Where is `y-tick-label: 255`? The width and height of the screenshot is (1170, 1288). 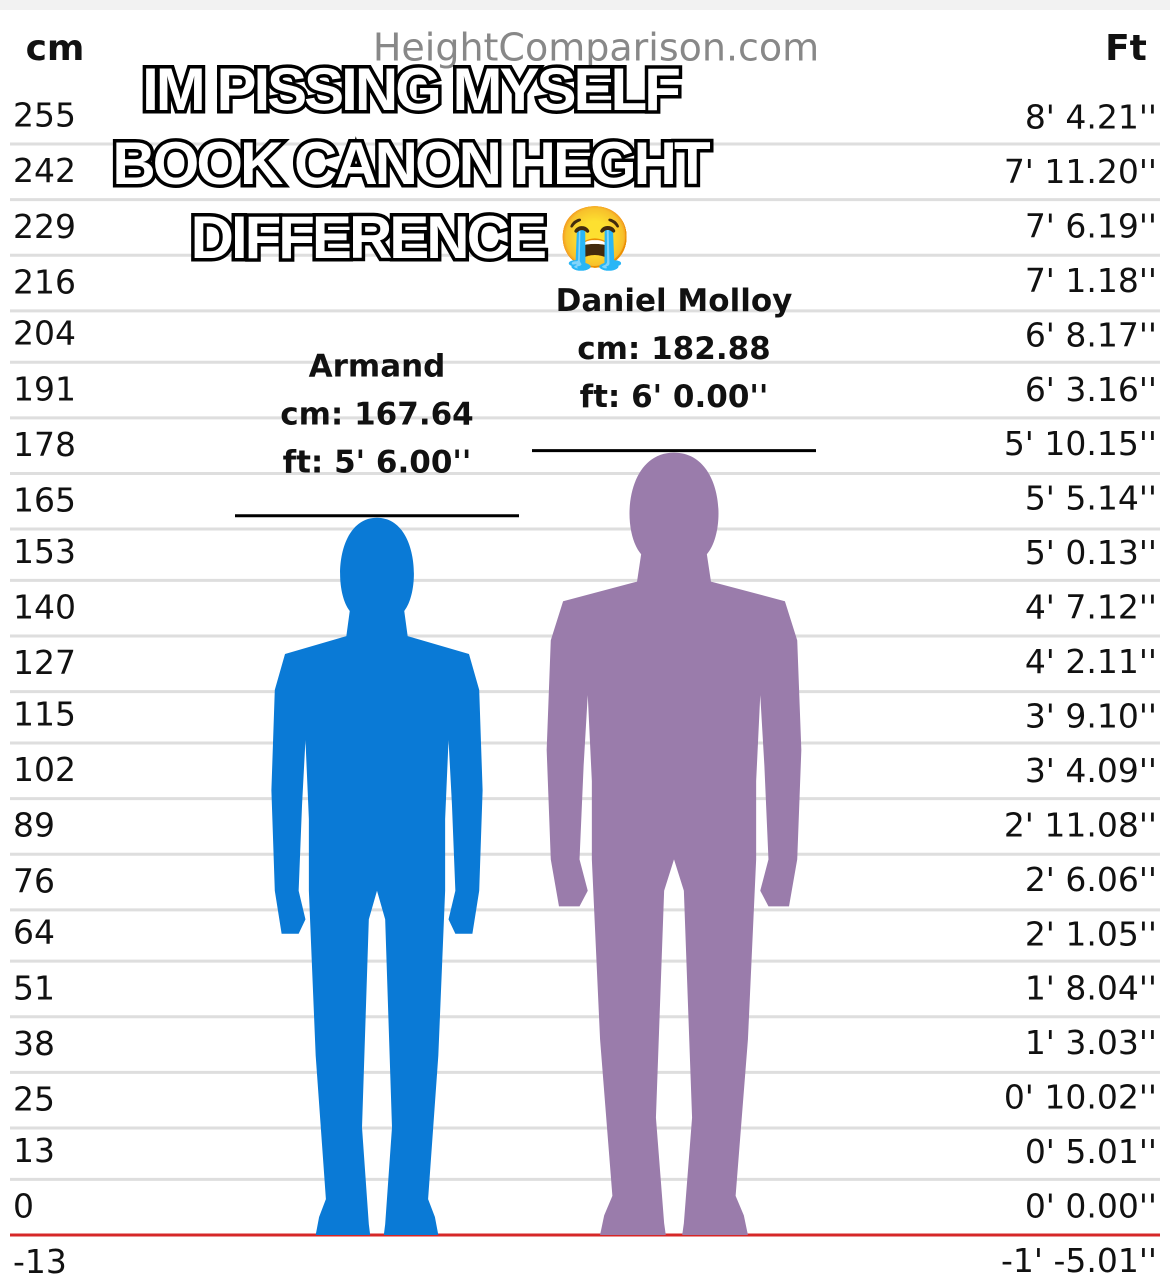
y-tick-label: 255 is located at coordinates (44, 115).